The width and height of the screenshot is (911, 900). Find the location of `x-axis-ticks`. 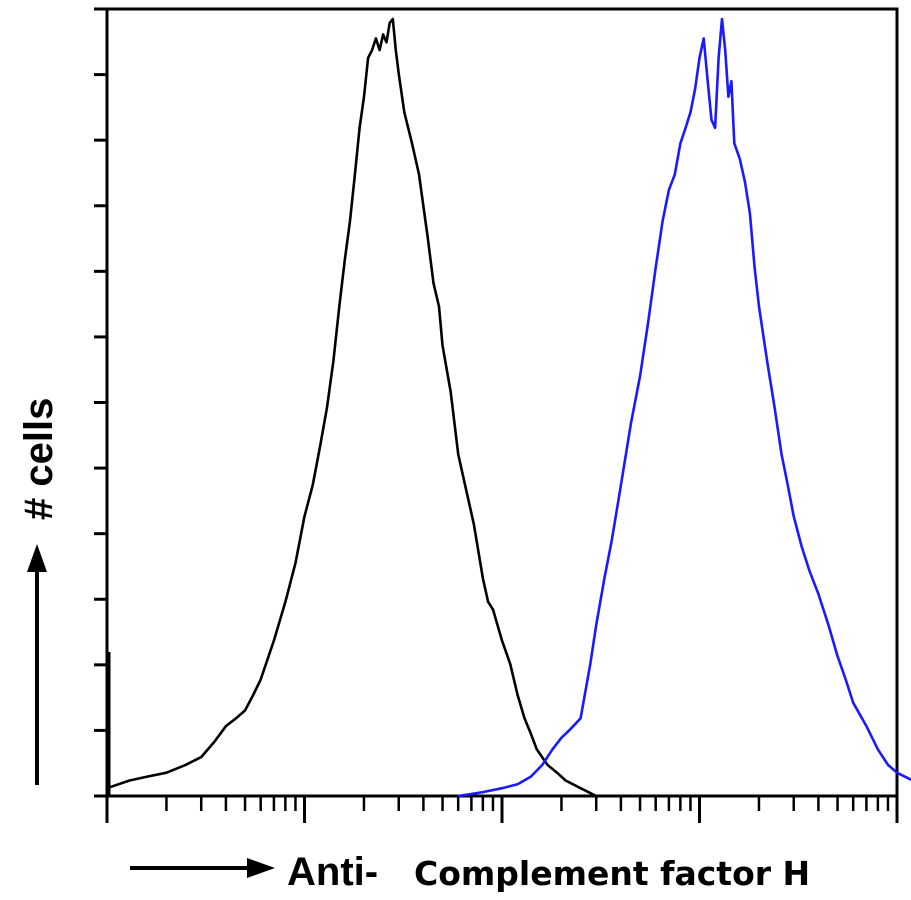

x-axis-ticks is located at coordinates (502, 809).